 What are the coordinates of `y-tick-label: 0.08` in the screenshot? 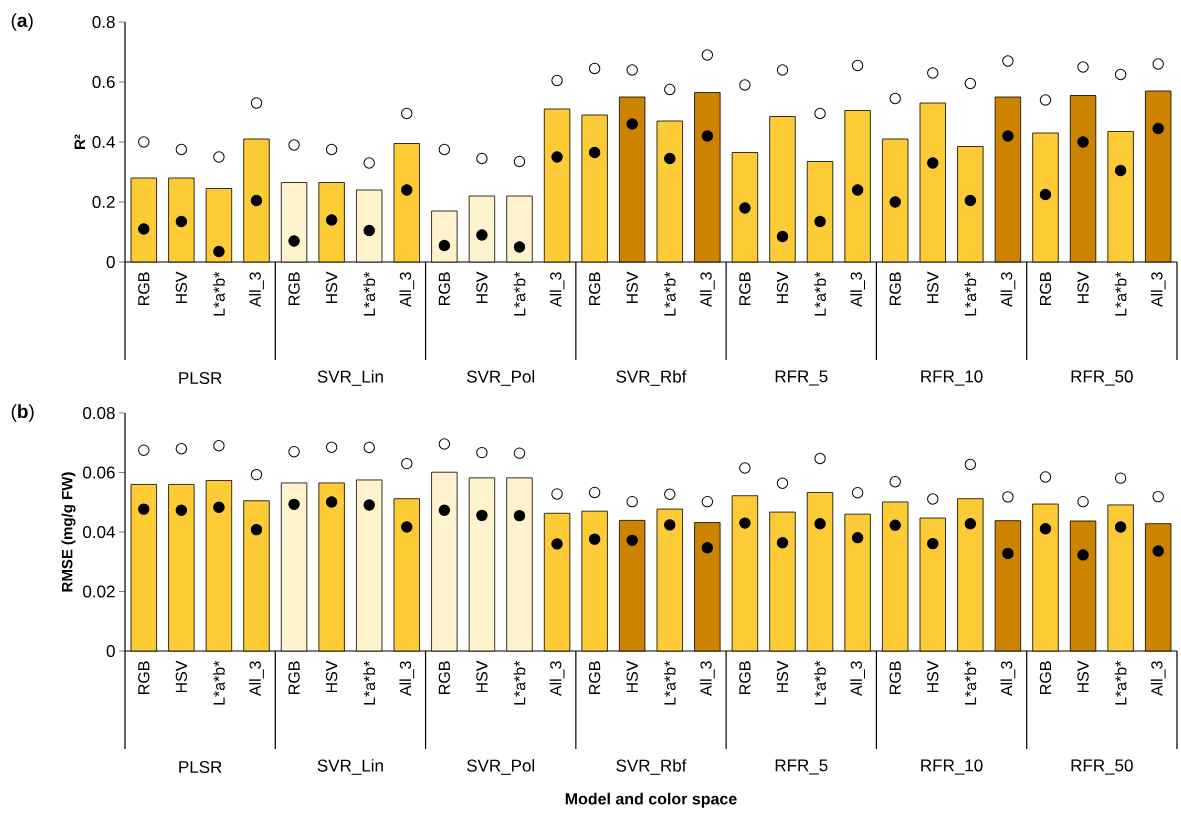 It's located at (99, 413).